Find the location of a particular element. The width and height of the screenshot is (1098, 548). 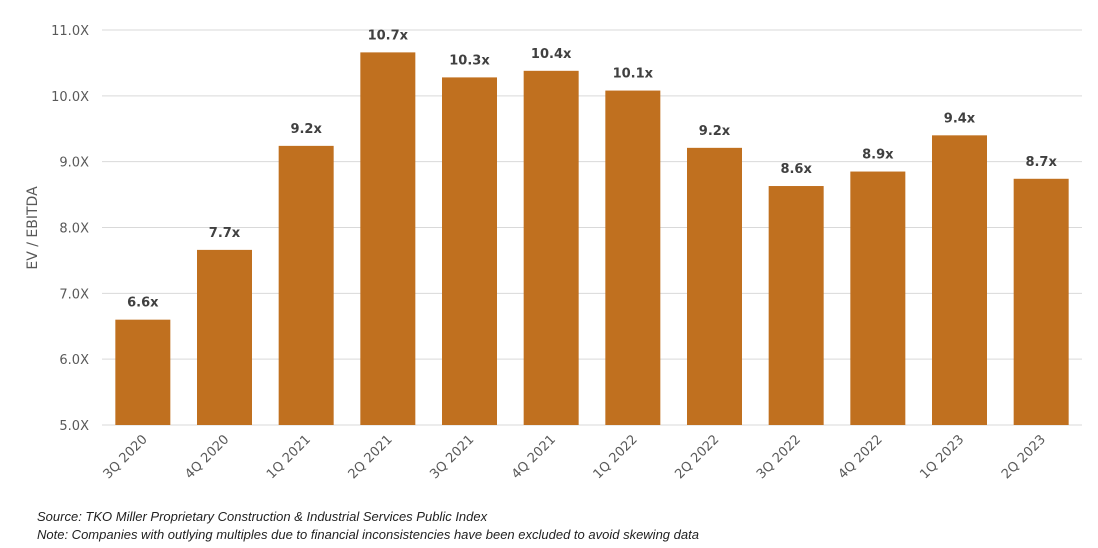

y-tick-label: 11.0X is located at coordinates (70, 31).